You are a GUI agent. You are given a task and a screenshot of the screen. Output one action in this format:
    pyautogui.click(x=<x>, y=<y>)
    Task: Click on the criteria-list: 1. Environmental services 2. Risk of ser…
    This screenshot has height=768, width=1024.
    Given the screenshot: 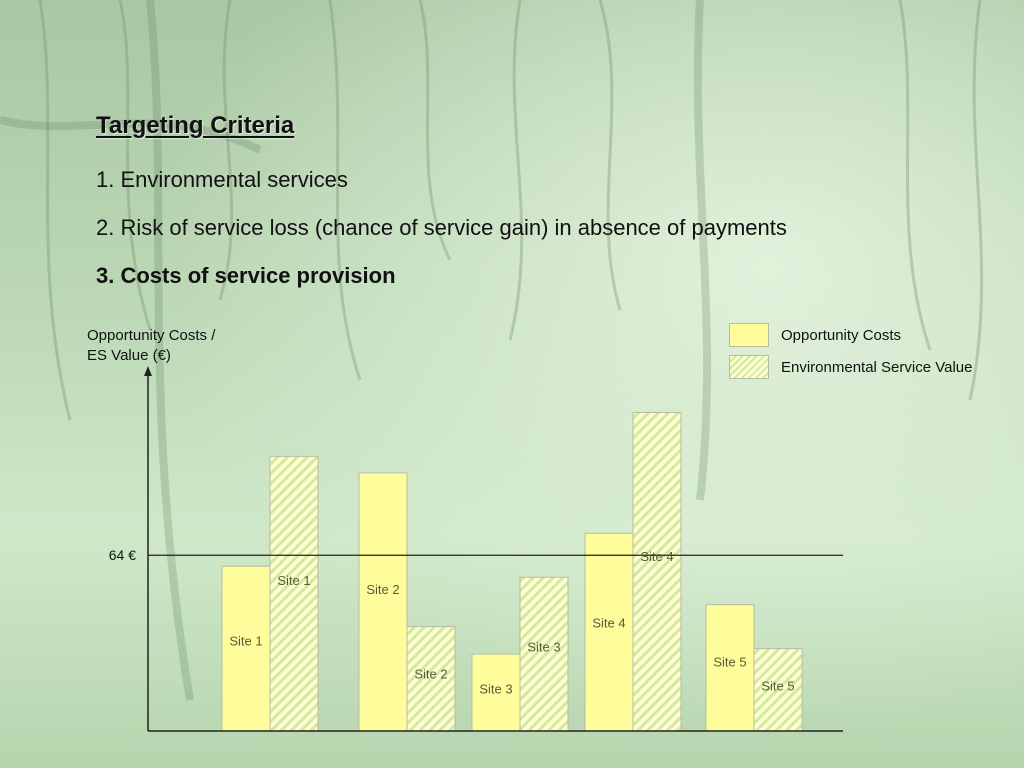 What is the action you would take?
    pyautogui.click(x=441, y=238)
    